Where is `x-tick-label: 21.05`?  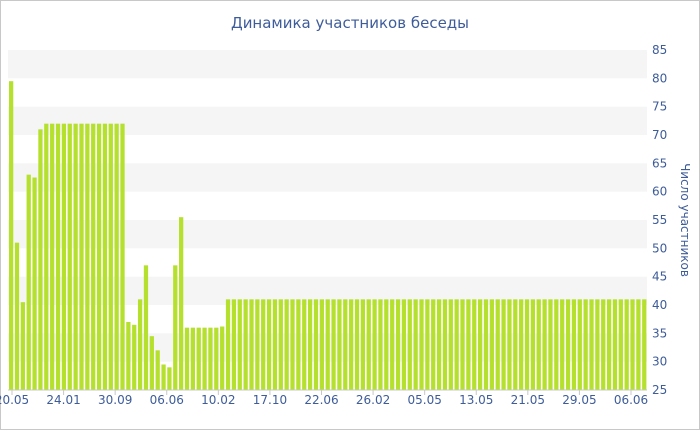
x-tick-label: 21.05 is located at coordinates (528, 400).